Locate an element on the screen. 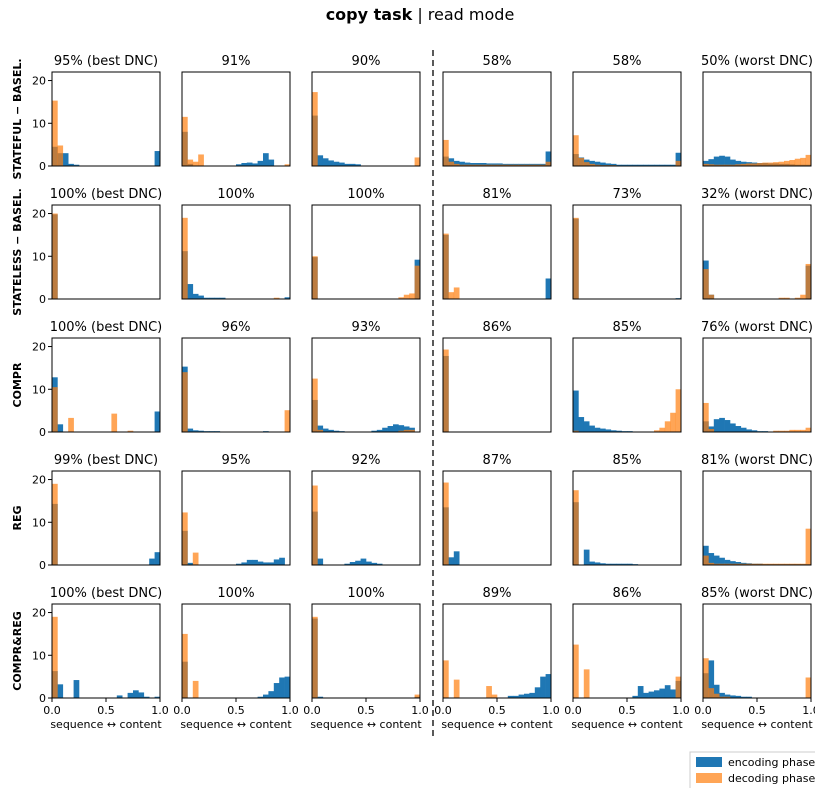 The width and height of the screenshot is (815, 788). histogram-panel: 92% is located at coordinates (366, 509).